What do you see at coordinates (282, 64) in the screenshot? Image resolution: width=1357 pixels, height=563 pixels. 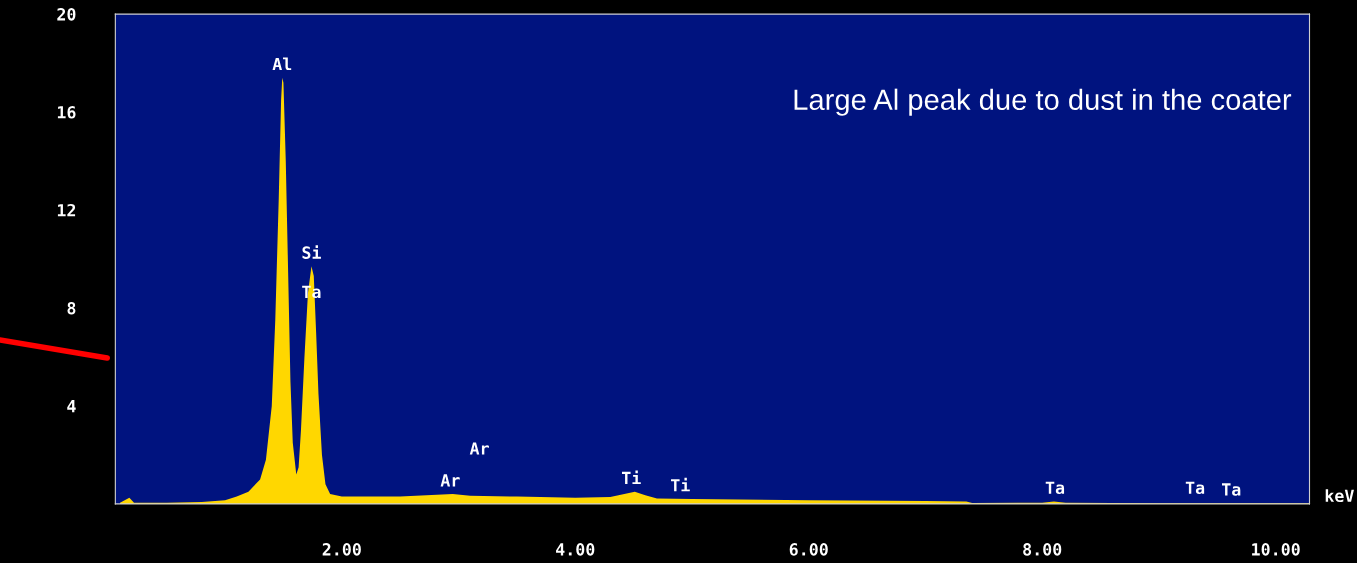 I see `annotation: Al` at bounding box center [282, 64].